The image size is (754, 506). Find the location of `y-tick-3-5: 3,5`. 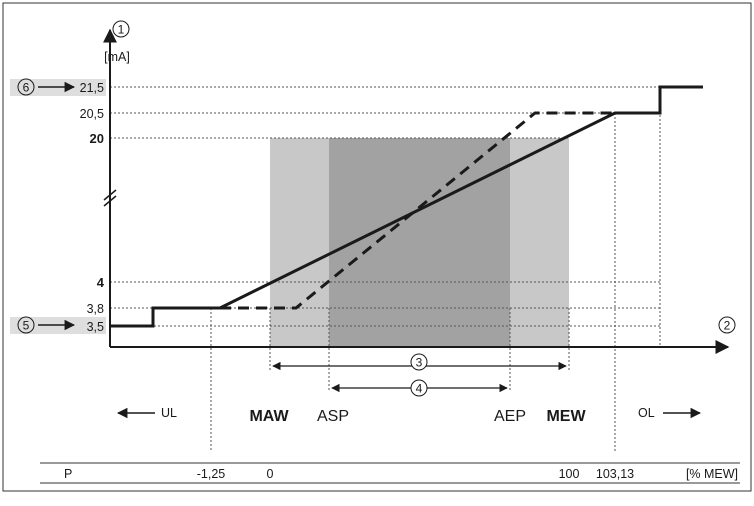

y-tick-3-5: 3,5 is located at coordinates (95, 327).